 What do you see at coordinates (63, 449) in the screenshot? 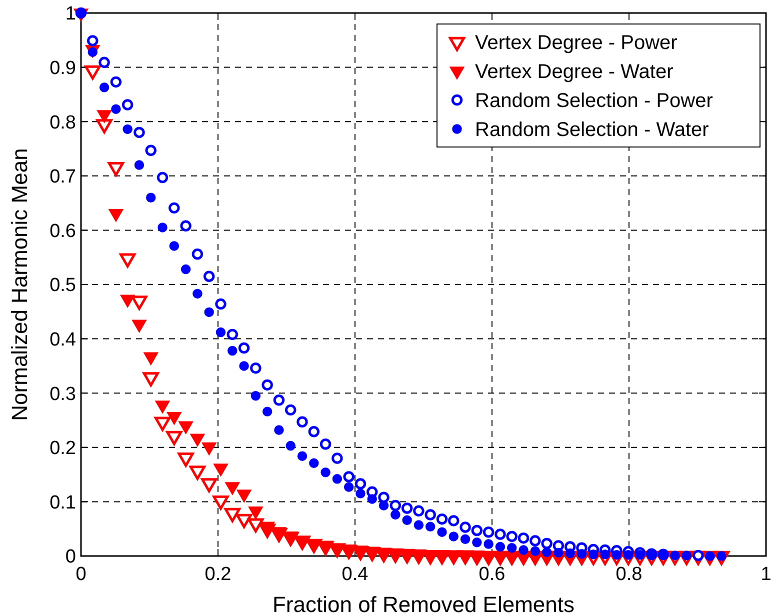
I see `y-tick-label: 0.2` at bounding box center [63, 449].